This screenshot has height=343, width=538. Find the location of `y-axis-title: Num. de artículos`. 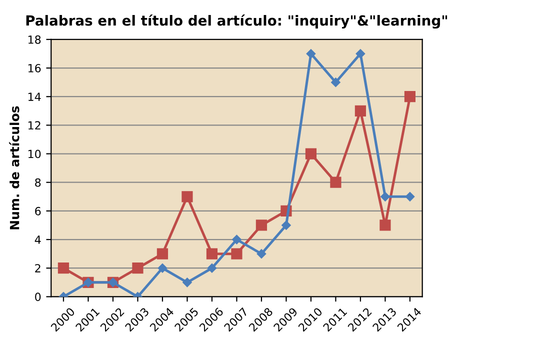

y-axis-title: Num. de artículos is located at coordinates (14, 168).